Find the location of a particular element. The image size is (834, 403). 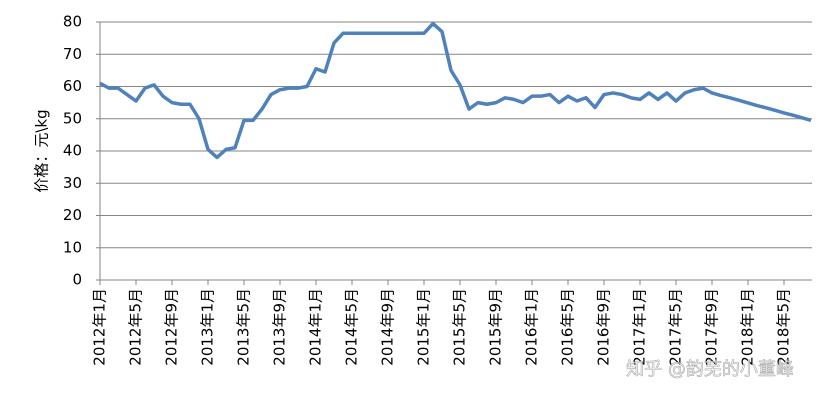

x-tick-label: 2012年1月 is located at coordinates (100, 327).